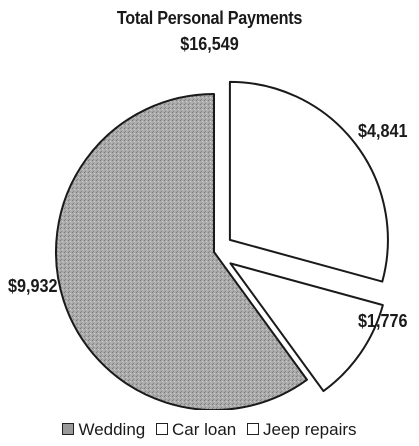 The width and height of the screenshot is (419, 446). I want to click on legend-item-car-loan: Car loan, so click(196, 430).